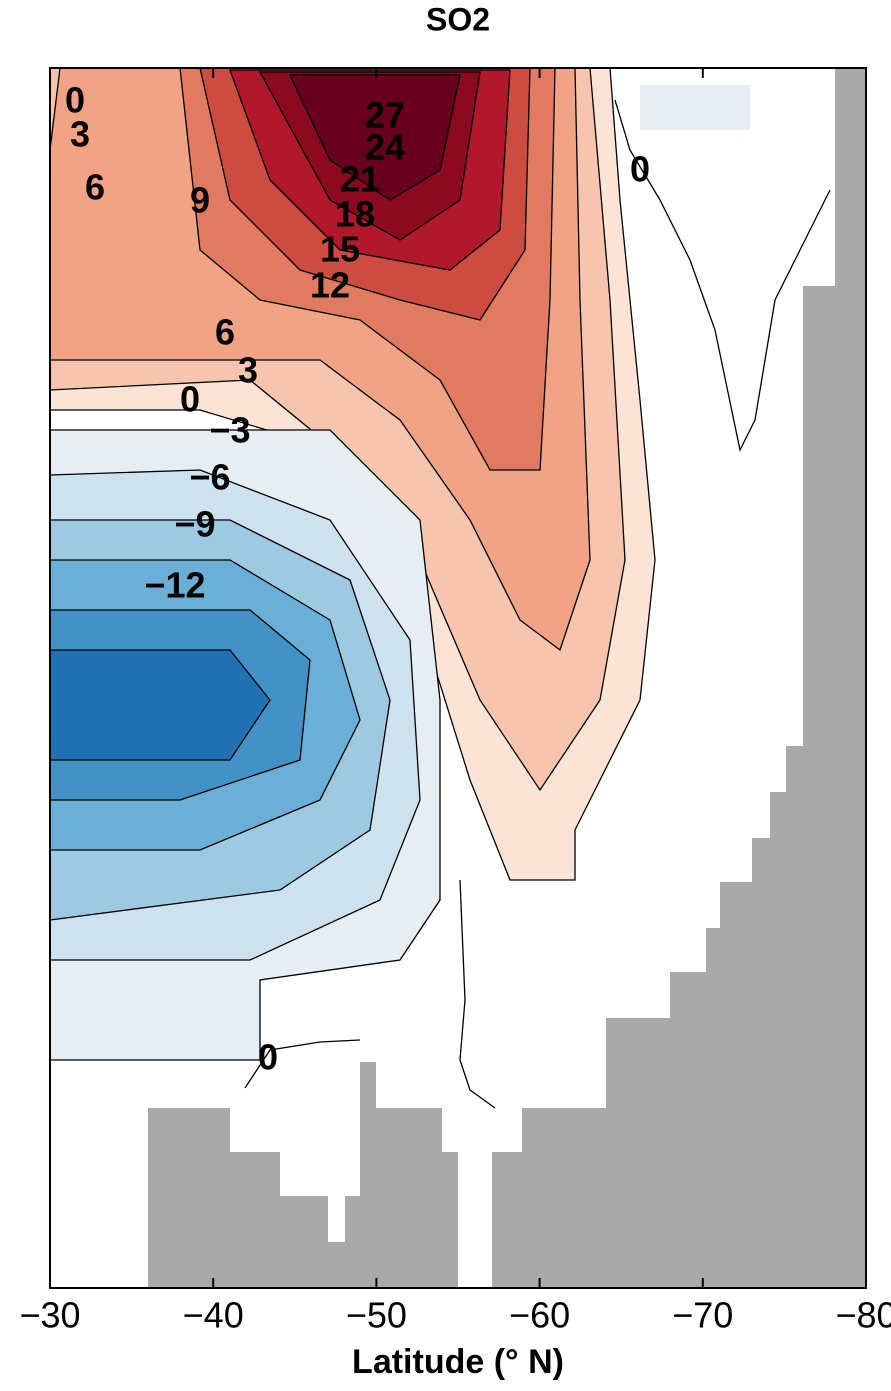 The height and width of the screenshot is (1391, 891). I want to click on contour-label: 27, so click(385, 115).